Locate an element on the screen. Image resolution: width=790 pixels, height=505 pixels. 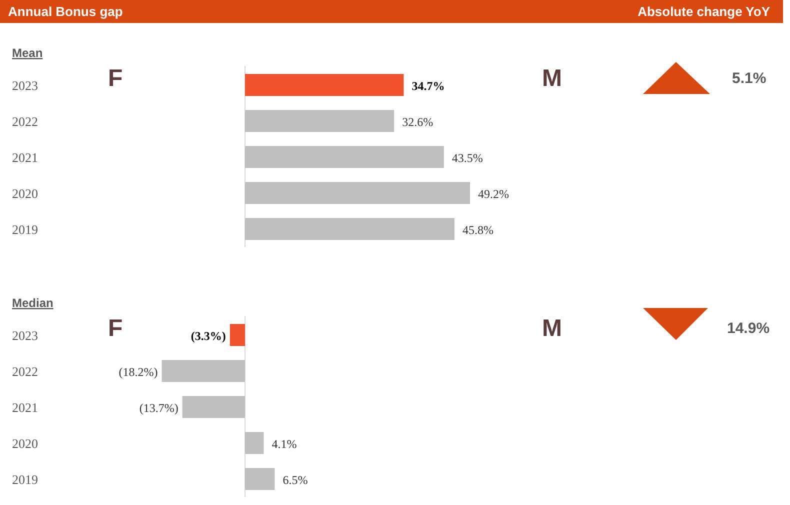
data-label: 6.5% is located at coordinates (295, 480).